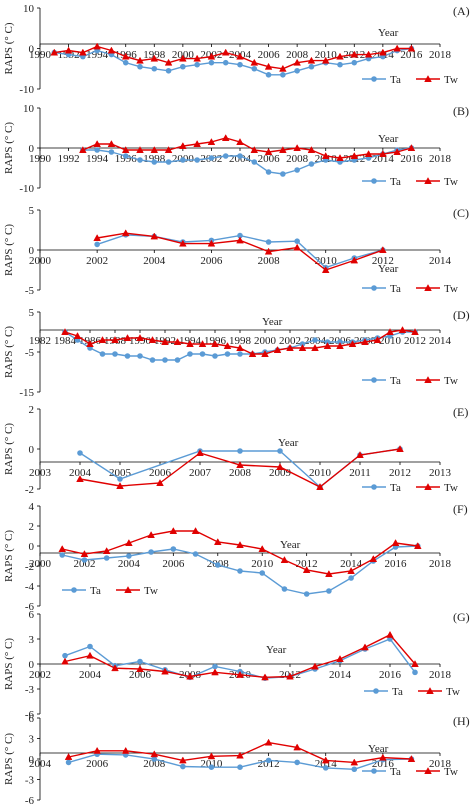 The image size is (474, 804). What do you see at coordinates (40, 473) in the screenshot?
I see `x-tick-label: 2003` at bounding box center [40, 473].